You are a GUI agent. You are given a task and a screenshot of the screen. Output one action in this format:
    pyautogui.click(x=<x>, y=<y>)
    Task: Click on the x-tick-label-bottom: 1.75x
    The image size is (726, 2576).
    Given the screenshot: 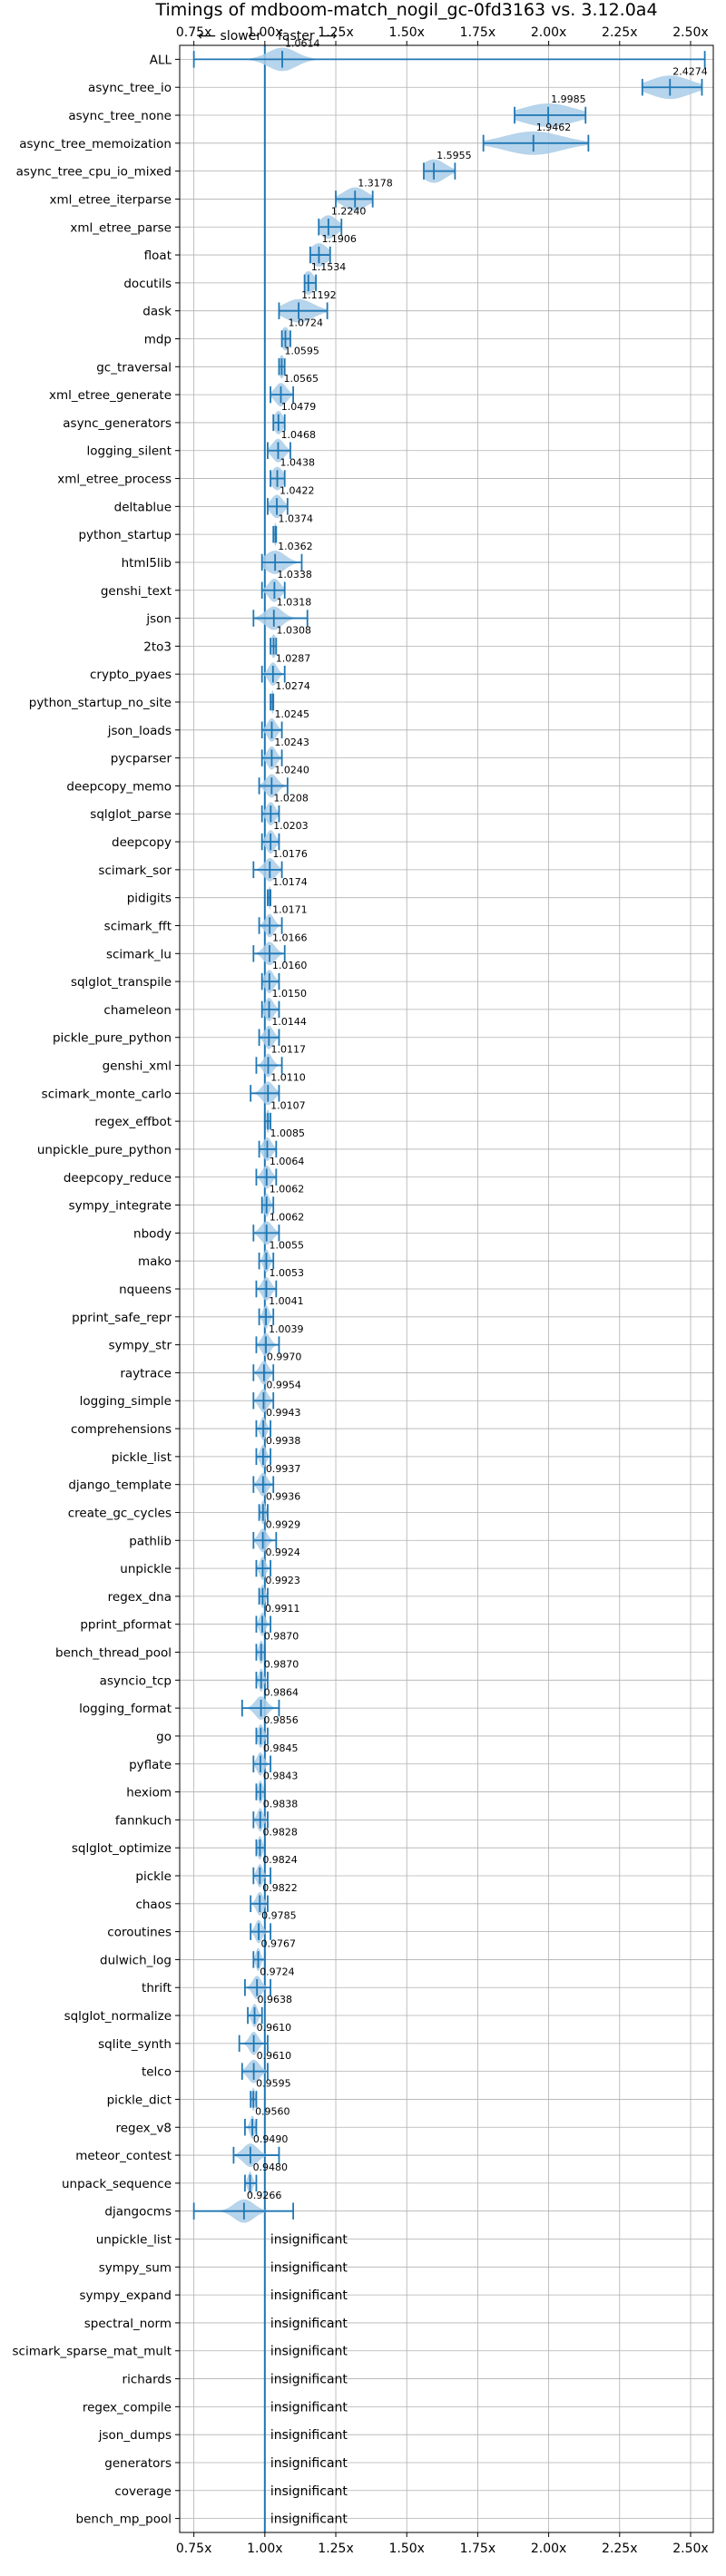 What is the action you would take?
    pyautogui.click(x=477, y=2549)
    